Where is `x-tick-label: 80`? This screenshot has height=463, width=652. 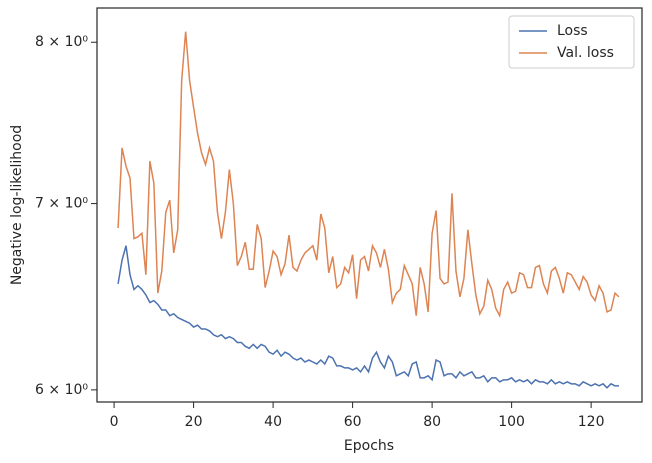
x-tick-label: 80 is located at coordinates (432, 422).